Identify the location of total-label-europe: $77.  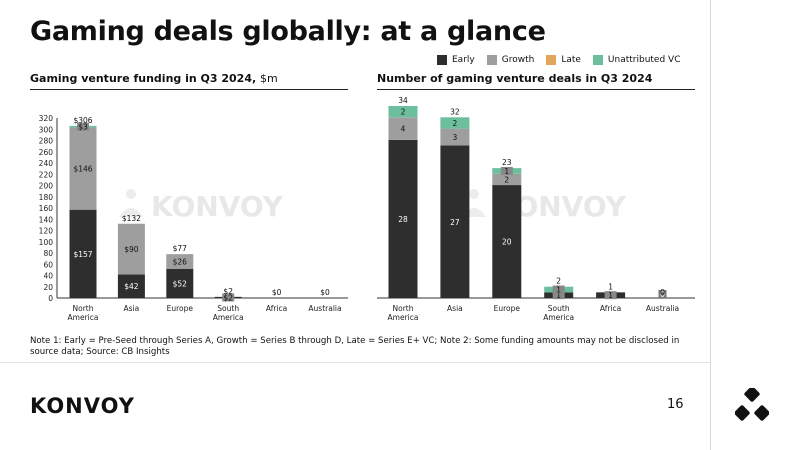
(180, 248).